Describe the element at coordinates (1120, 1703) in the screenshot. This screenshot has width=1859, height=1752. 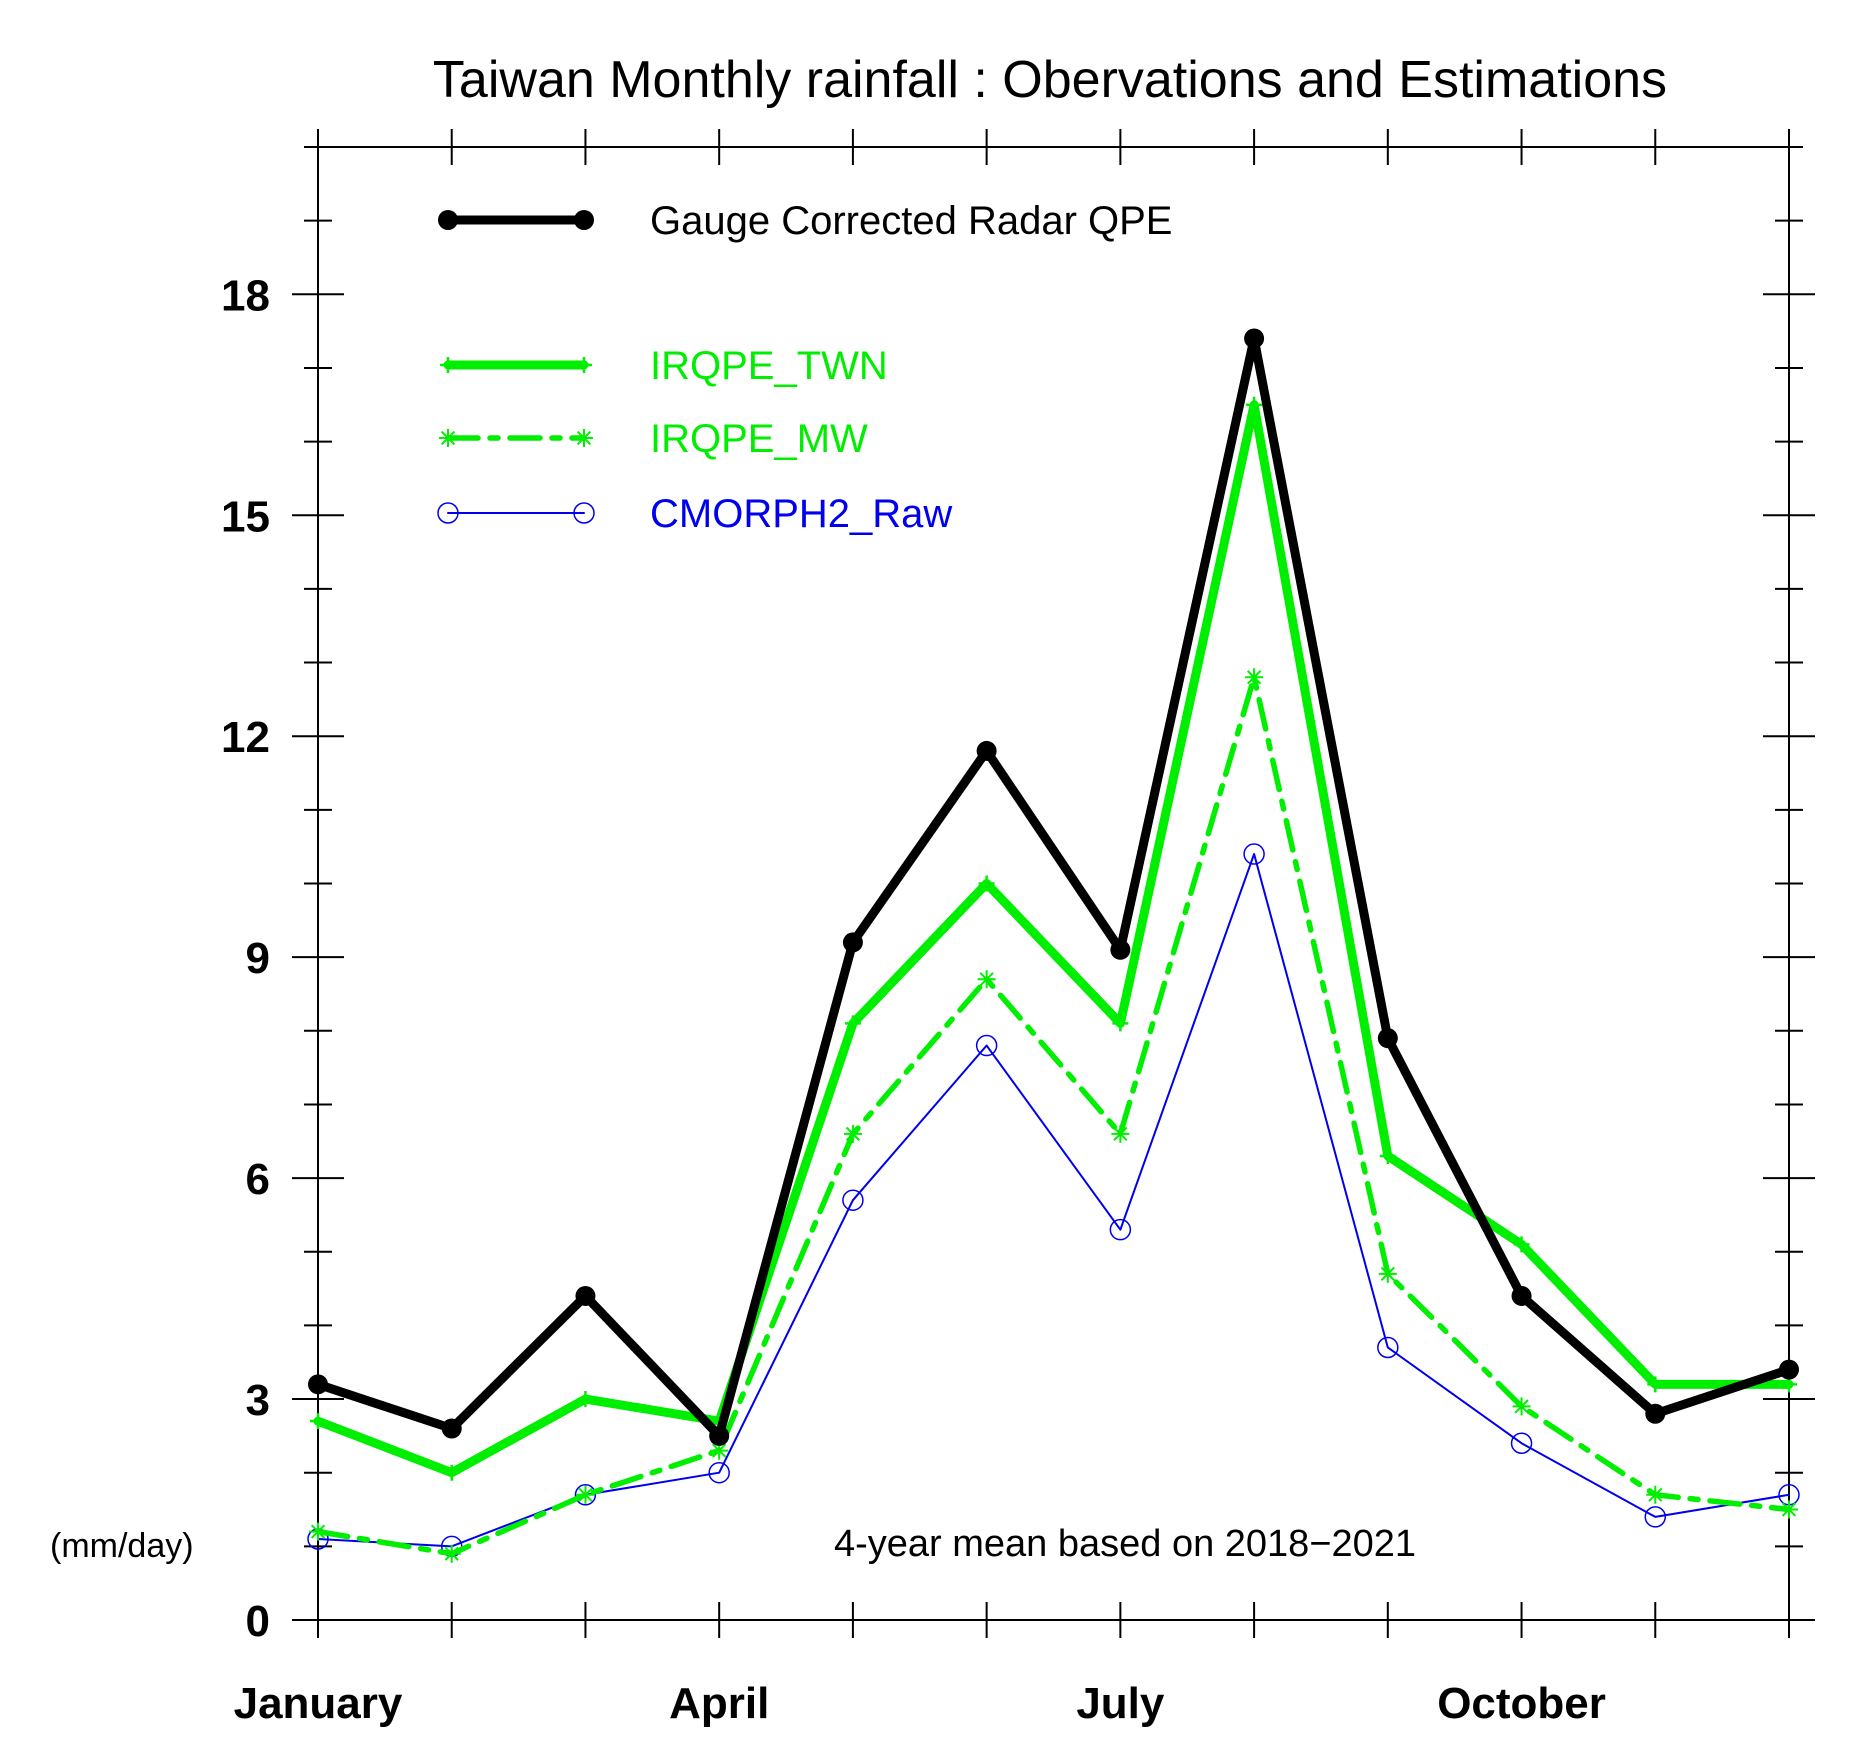
I see `x-tick-label: July` at that location.